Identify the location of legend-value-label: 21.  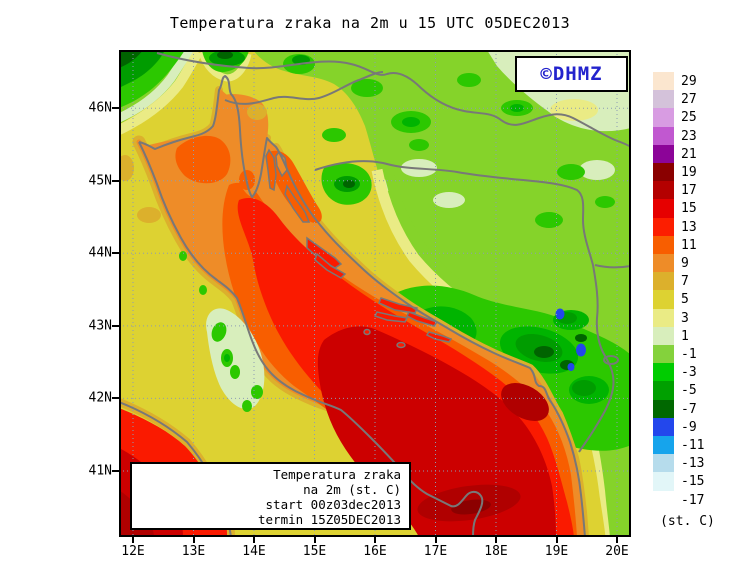
(689, 154).